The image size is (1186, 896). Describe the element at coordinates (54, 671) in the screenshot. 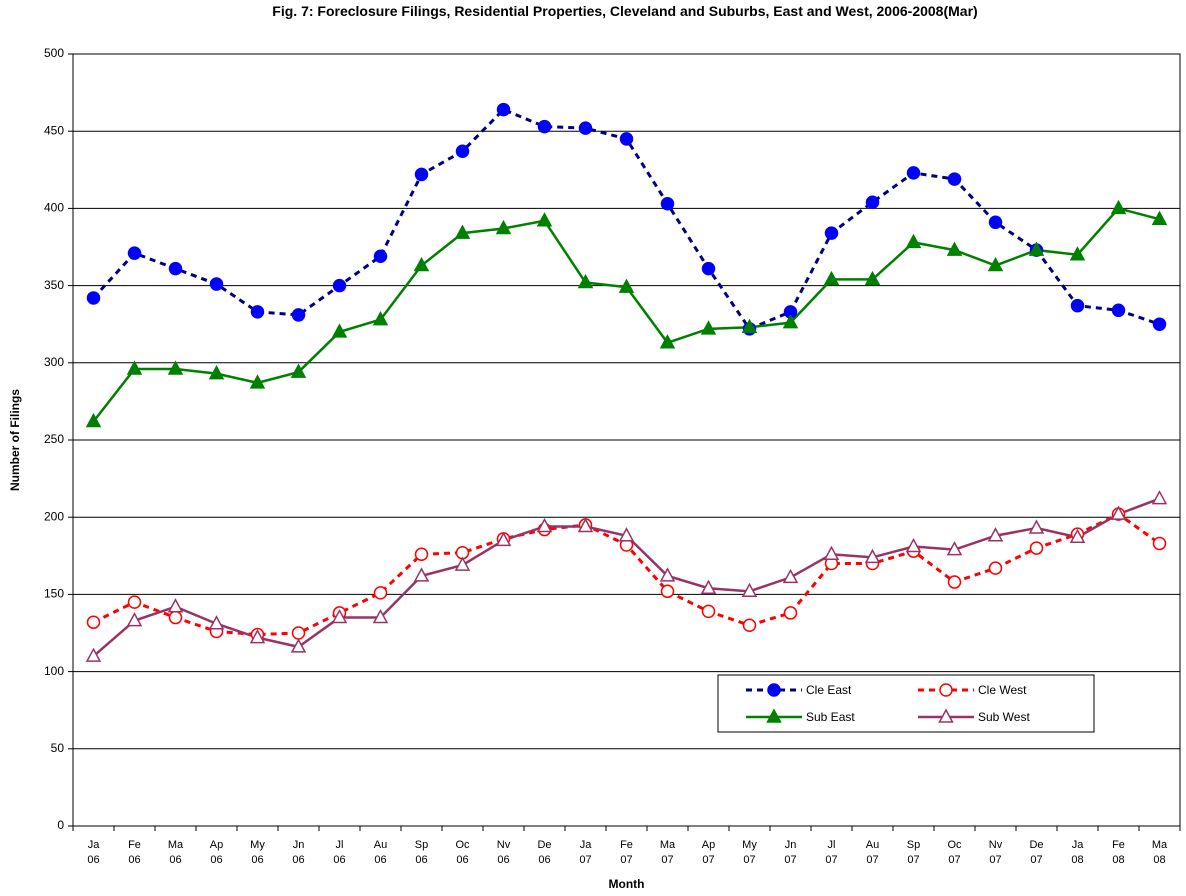

I see `y-tick-label: 100` at that location.